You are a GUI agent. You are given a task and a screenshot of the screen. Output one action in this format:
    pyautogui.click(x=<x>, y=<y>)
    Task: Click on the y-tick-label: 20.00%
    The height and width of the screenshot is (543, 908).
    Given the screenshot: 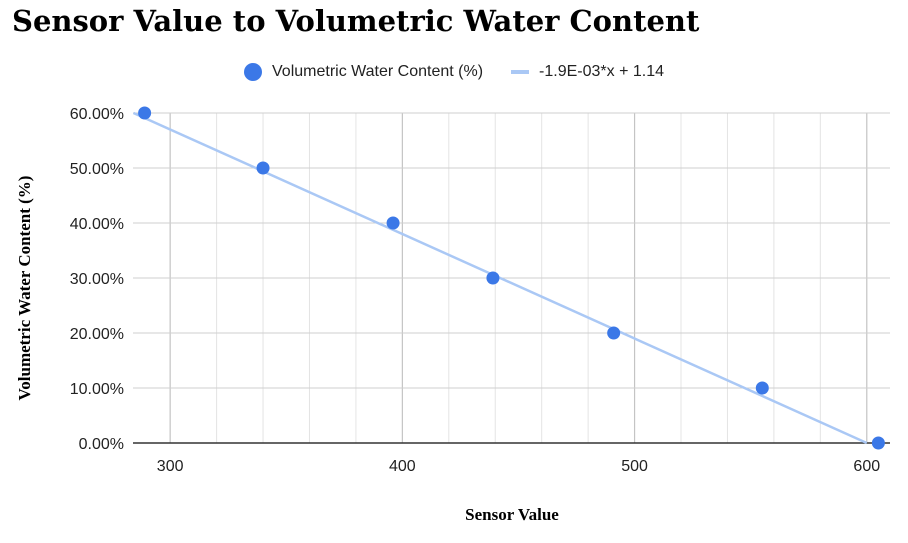 What is the action you would take?
    pyautogui.click(x=97, y=334)
    